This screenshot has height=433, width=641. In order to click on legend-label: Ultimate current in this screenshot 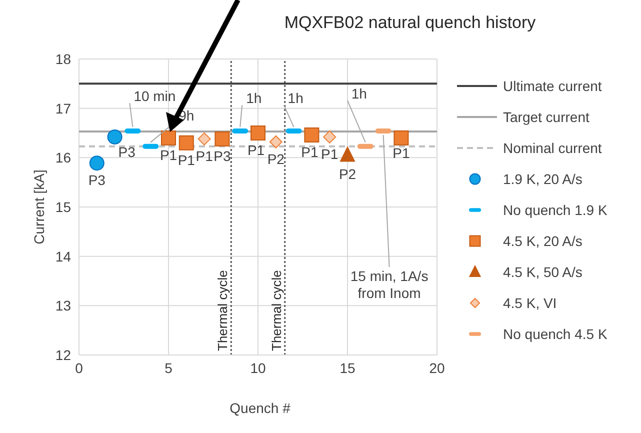, I will do `click(552, 86)`.